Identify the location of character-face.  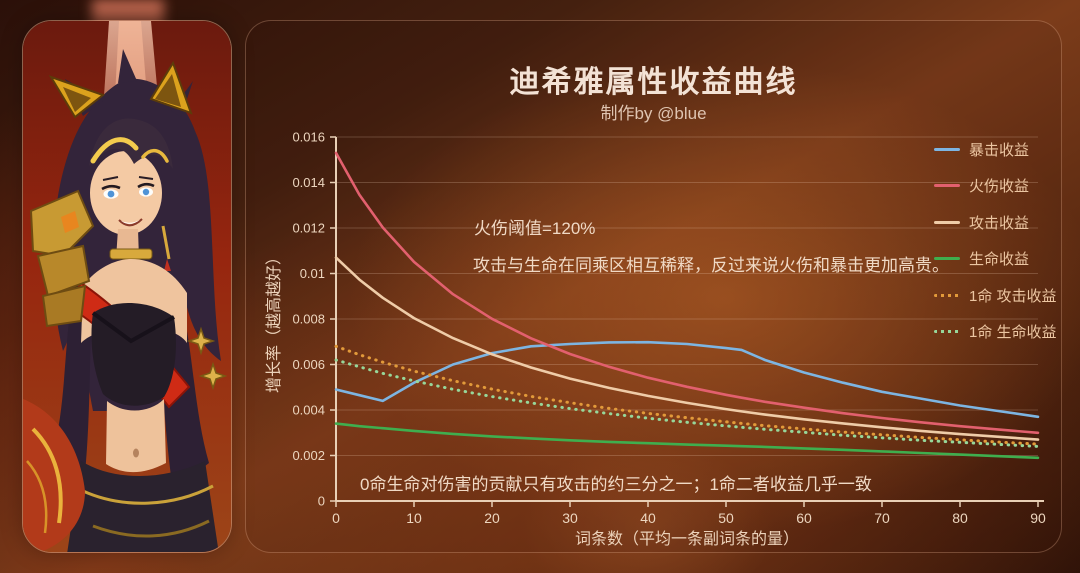
(126, 193).